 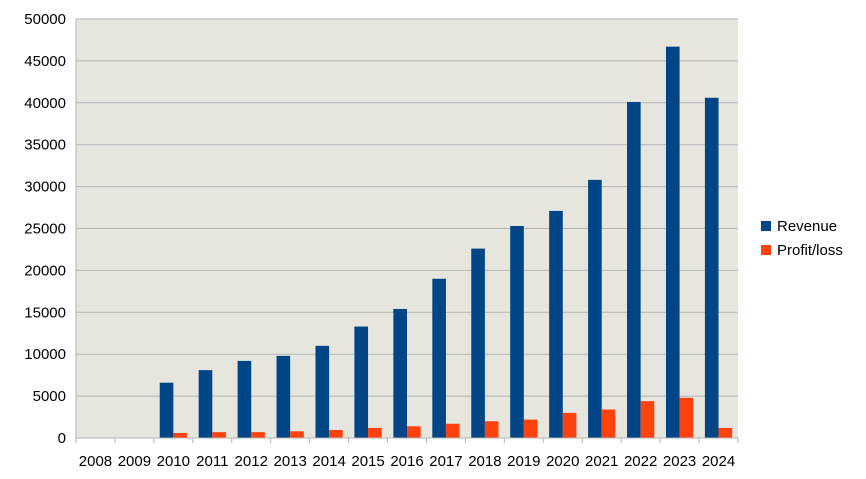 I want to click on legend: Revenue Profit/loss, so click(x=802, y=238).